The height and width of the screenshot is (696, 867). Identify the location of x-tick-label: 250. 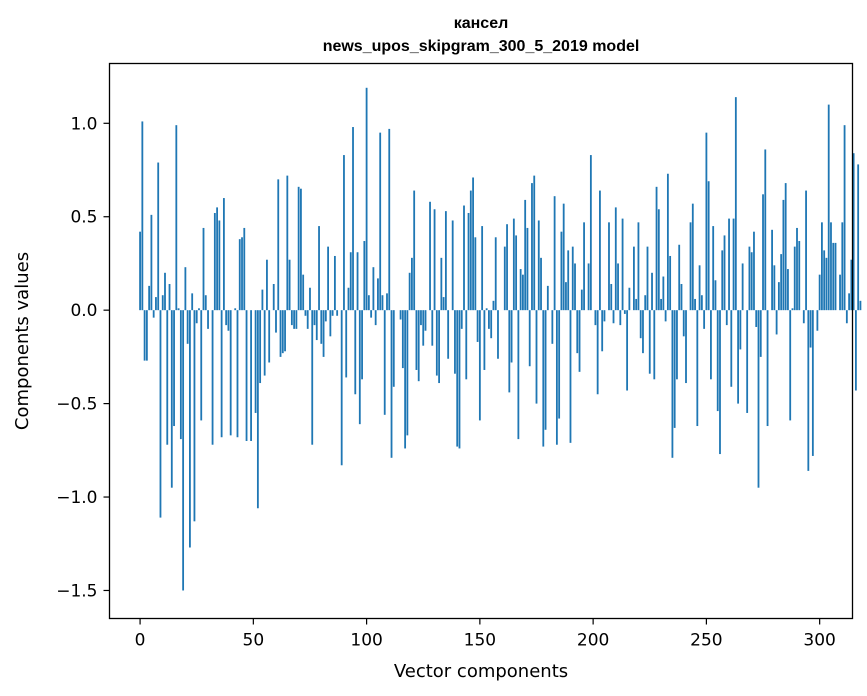
(706, 641).